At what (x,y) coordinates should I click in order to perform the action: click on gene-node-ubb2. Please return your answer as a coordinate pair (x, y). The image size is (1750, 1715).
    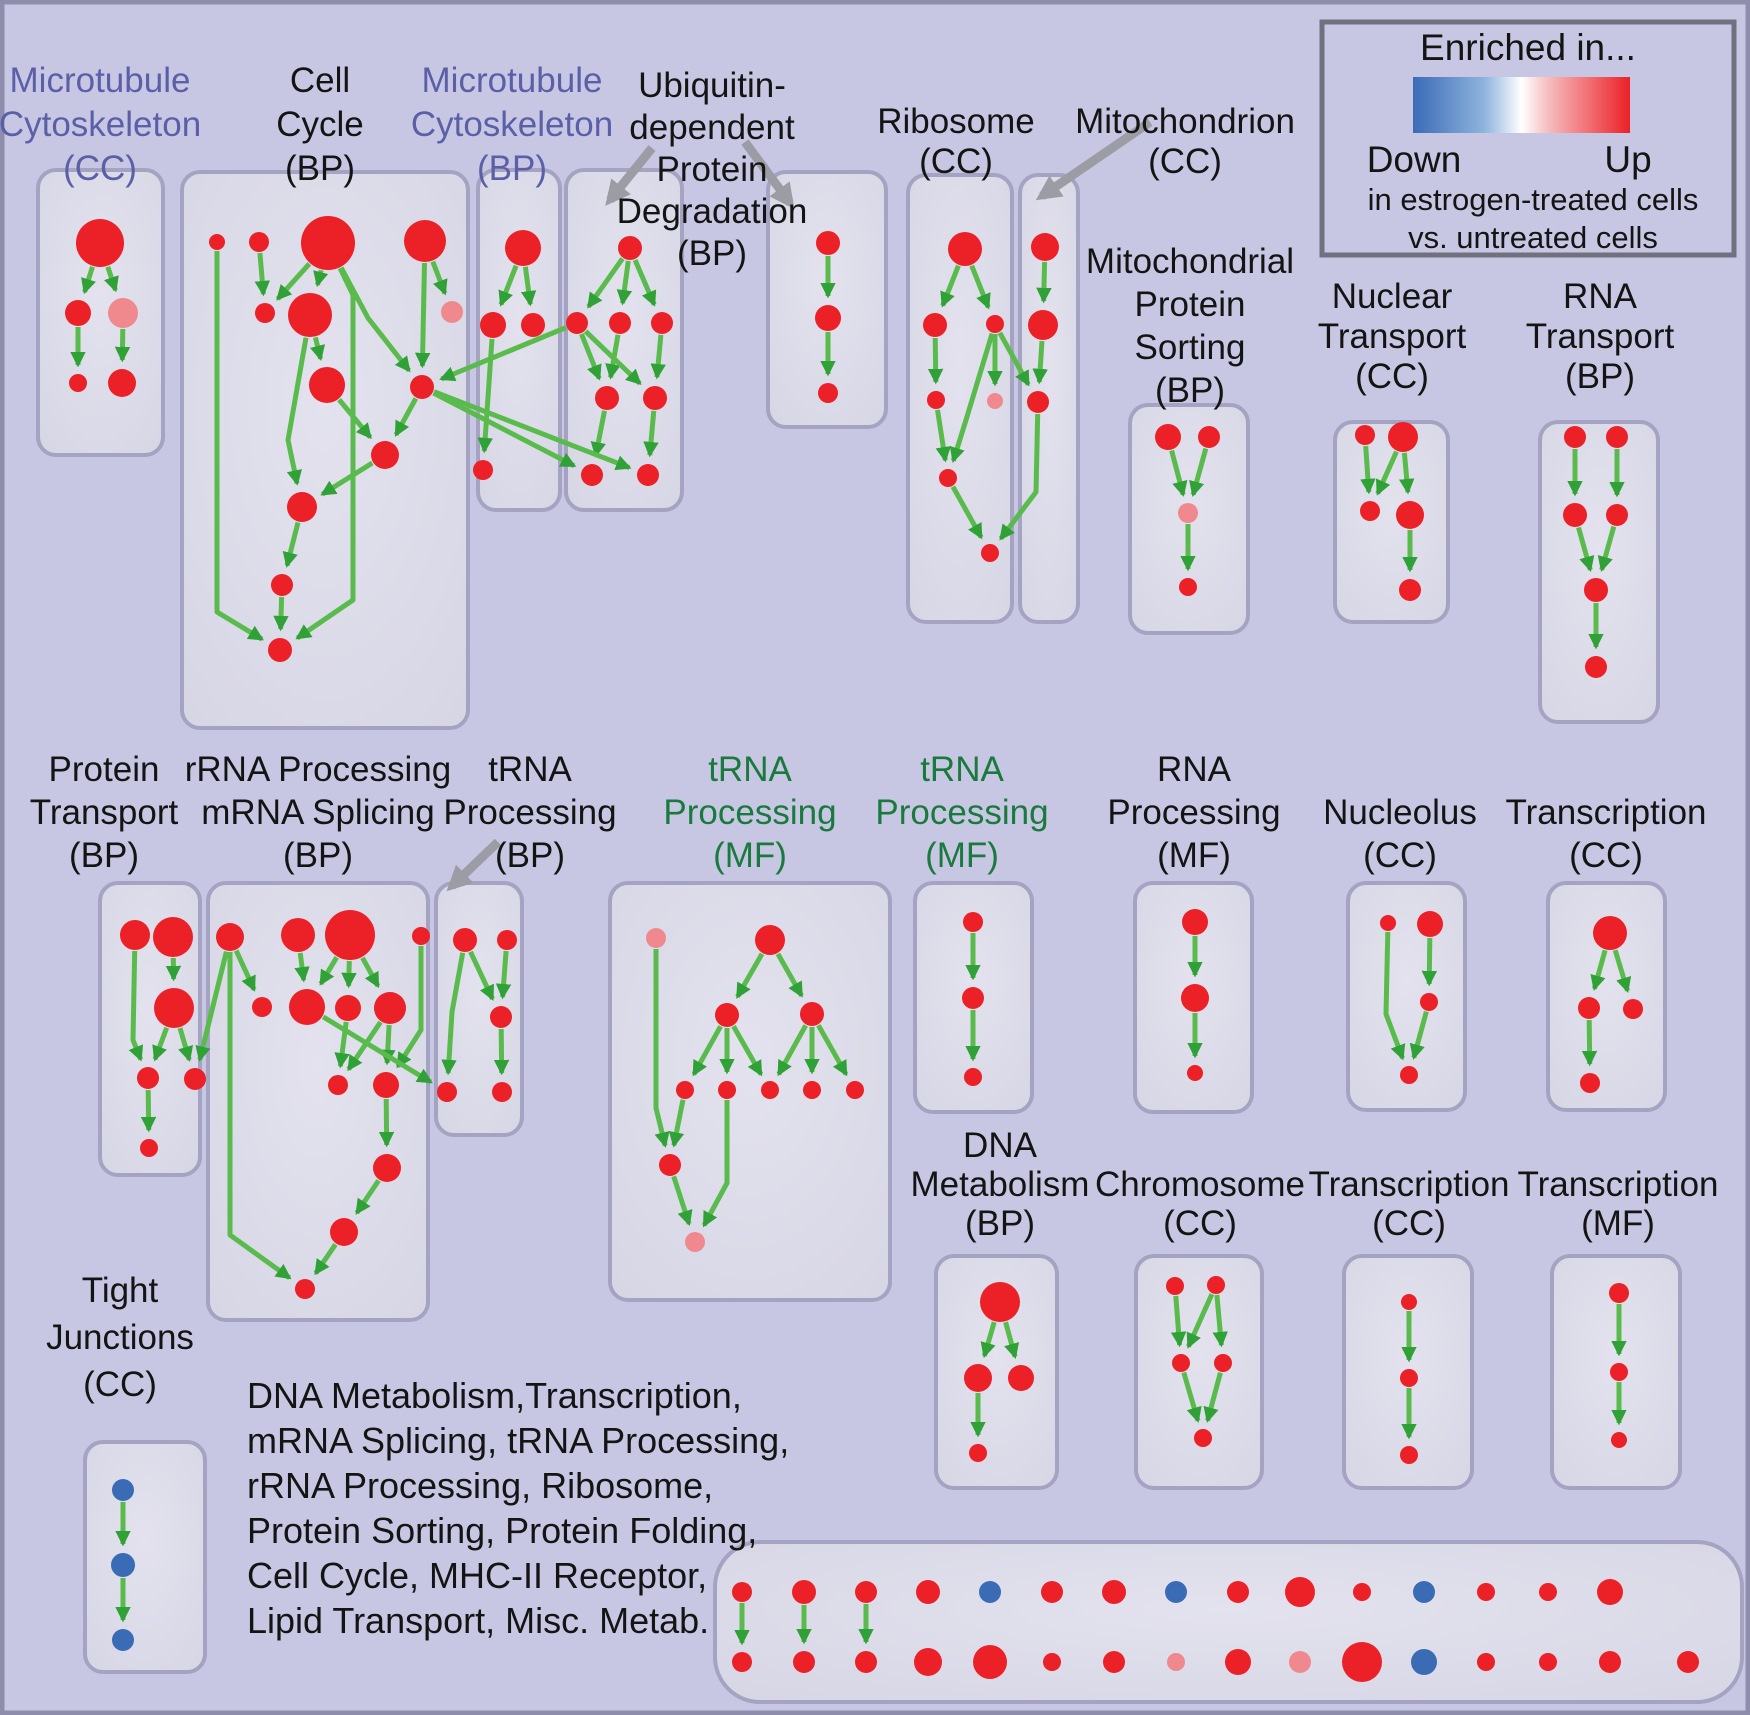
    Looking at the image, I should click on (655, 398).